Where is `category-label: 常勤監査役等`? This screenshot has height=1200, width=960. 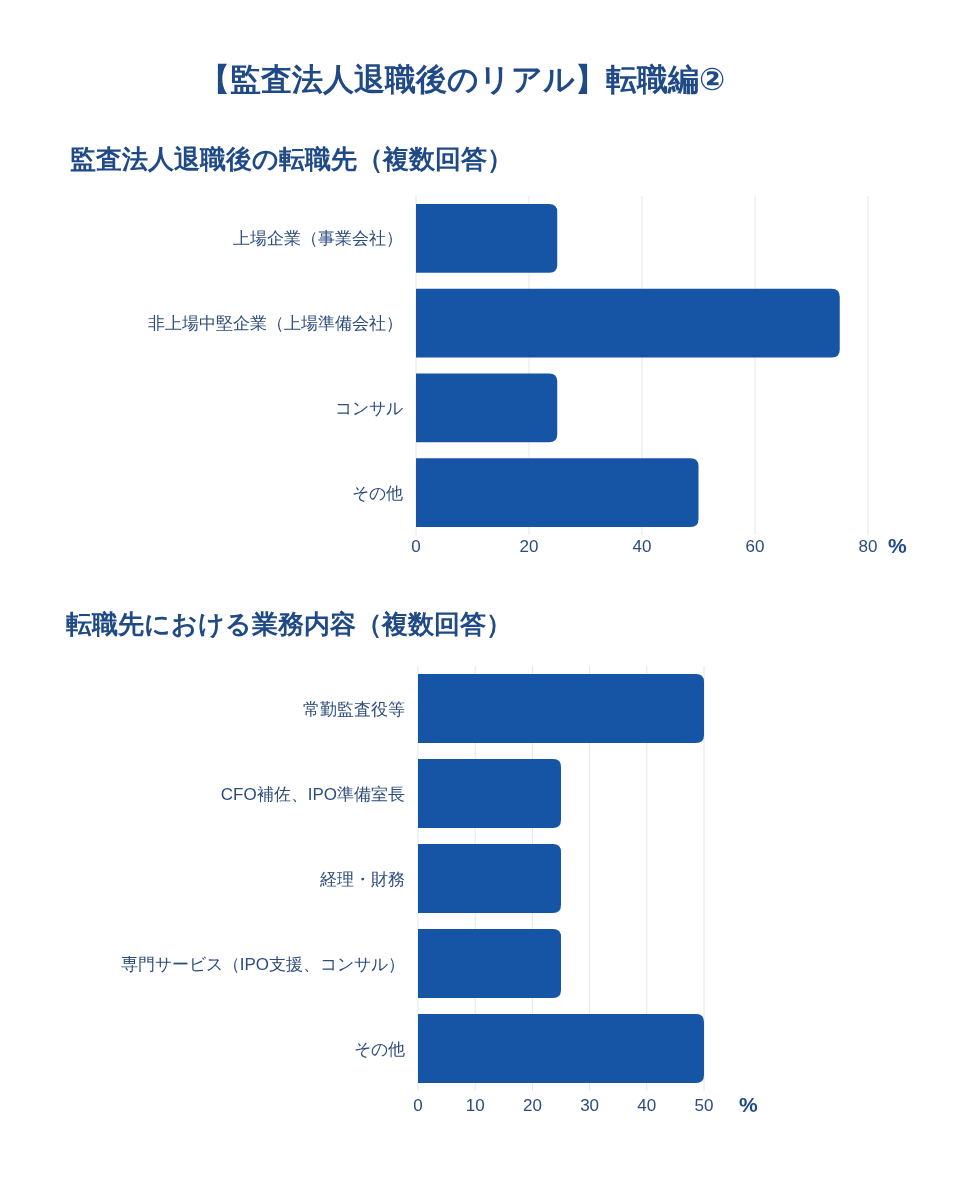
category-label: 常勤監査役等 is located at coordinates (354, 709).